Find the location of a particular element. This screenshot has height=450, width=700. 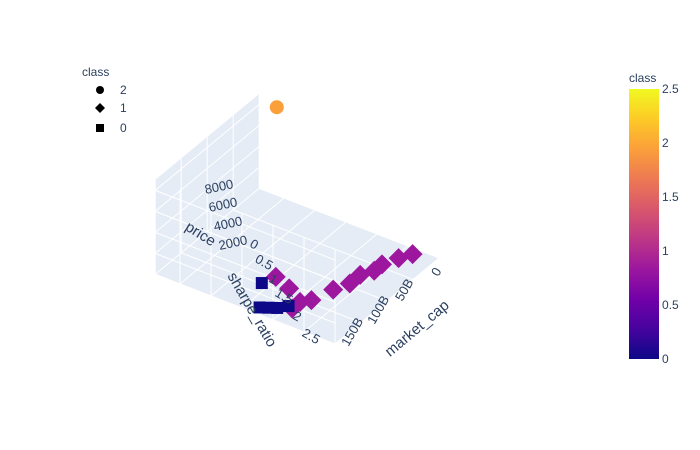

legend: class 2 1 0 is located at coordinates (104, 100).